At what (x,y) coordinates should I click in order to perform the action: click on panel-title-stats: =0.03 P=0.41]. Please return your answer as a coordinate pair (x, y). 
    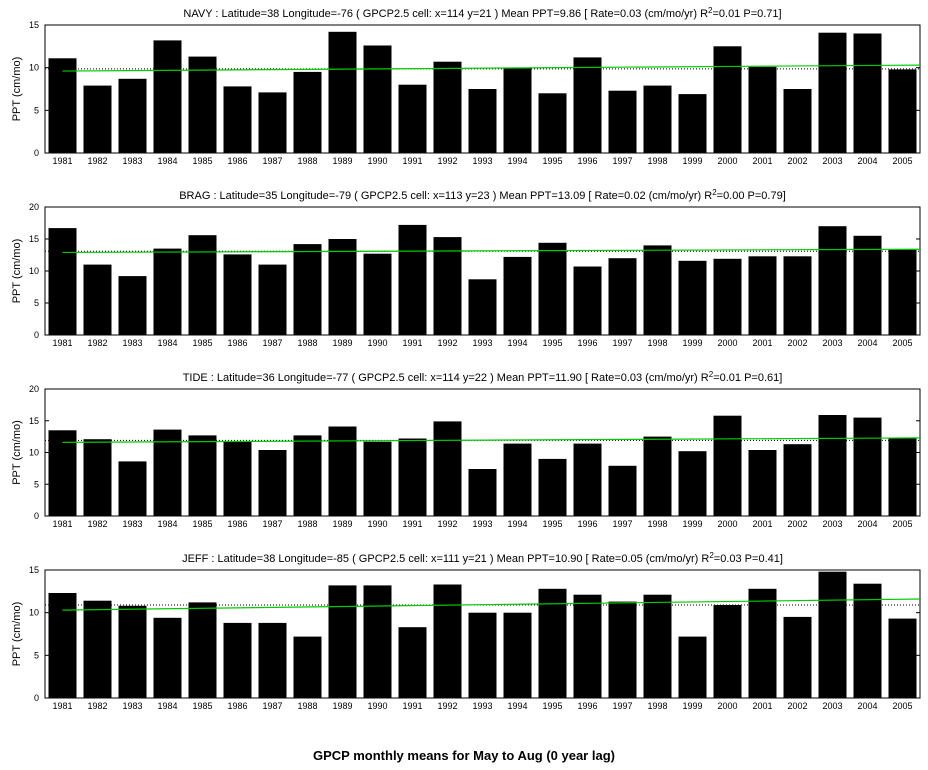
    Looking at the image, I should click on (748, 559).